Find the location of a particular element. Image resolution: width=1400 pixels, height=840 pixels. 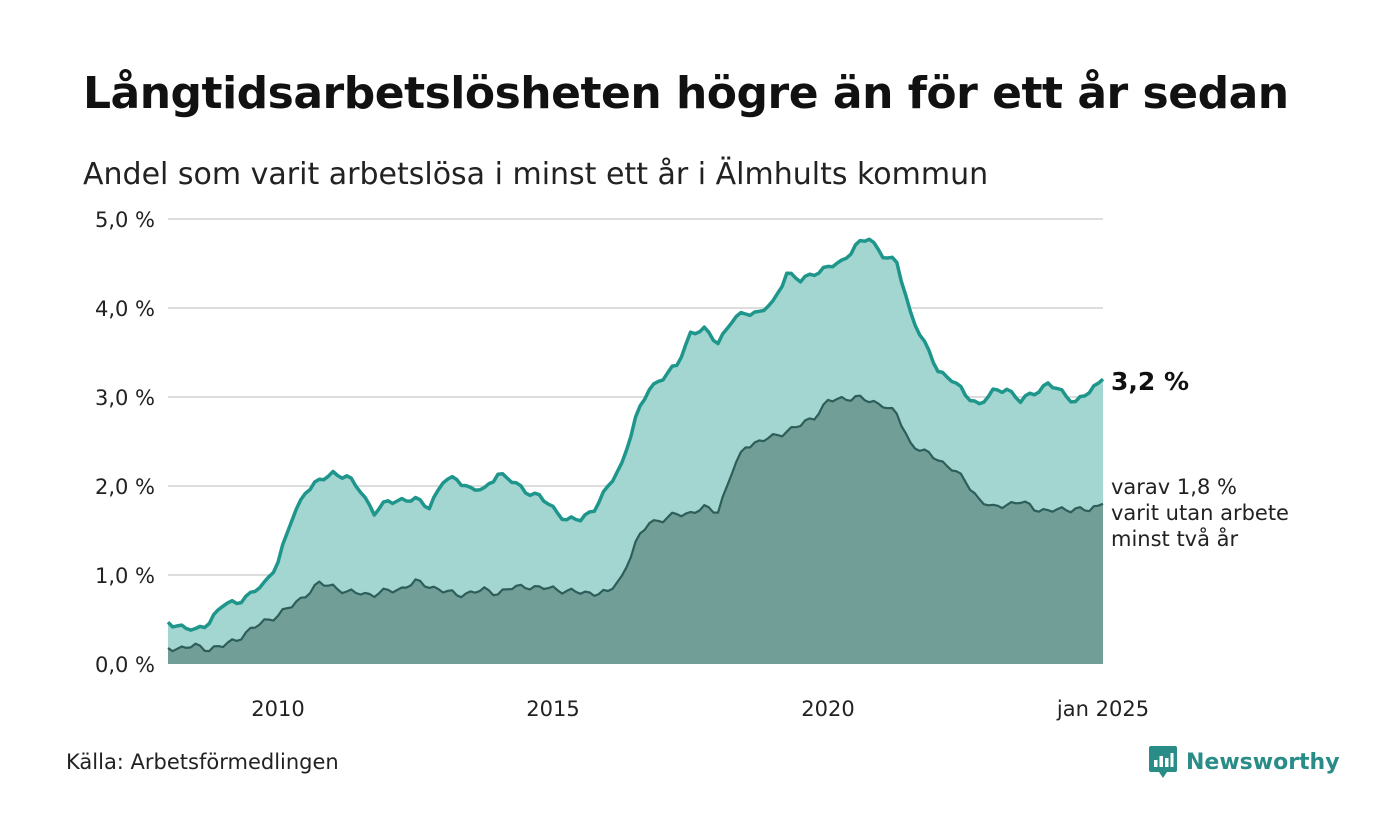

y-tick-label: 5,0 % is located at coordinates (125, 220).